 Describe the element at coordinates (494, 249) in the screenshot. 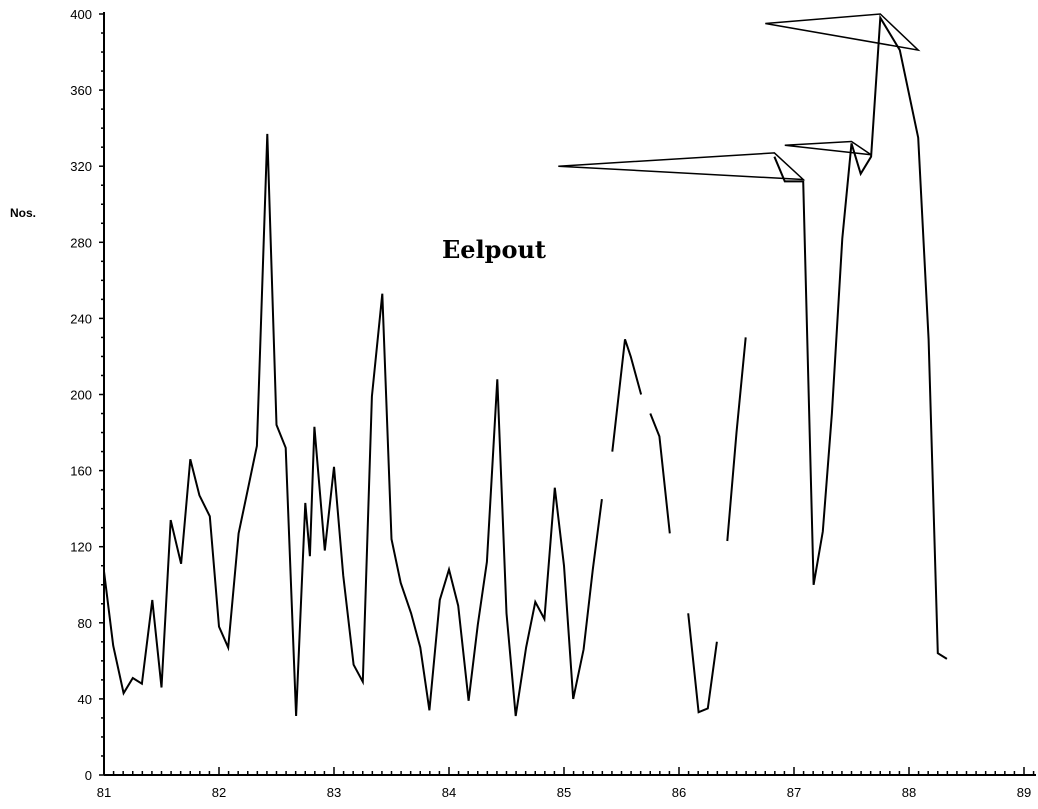

I see `chart-title: Eelpout` at that location.